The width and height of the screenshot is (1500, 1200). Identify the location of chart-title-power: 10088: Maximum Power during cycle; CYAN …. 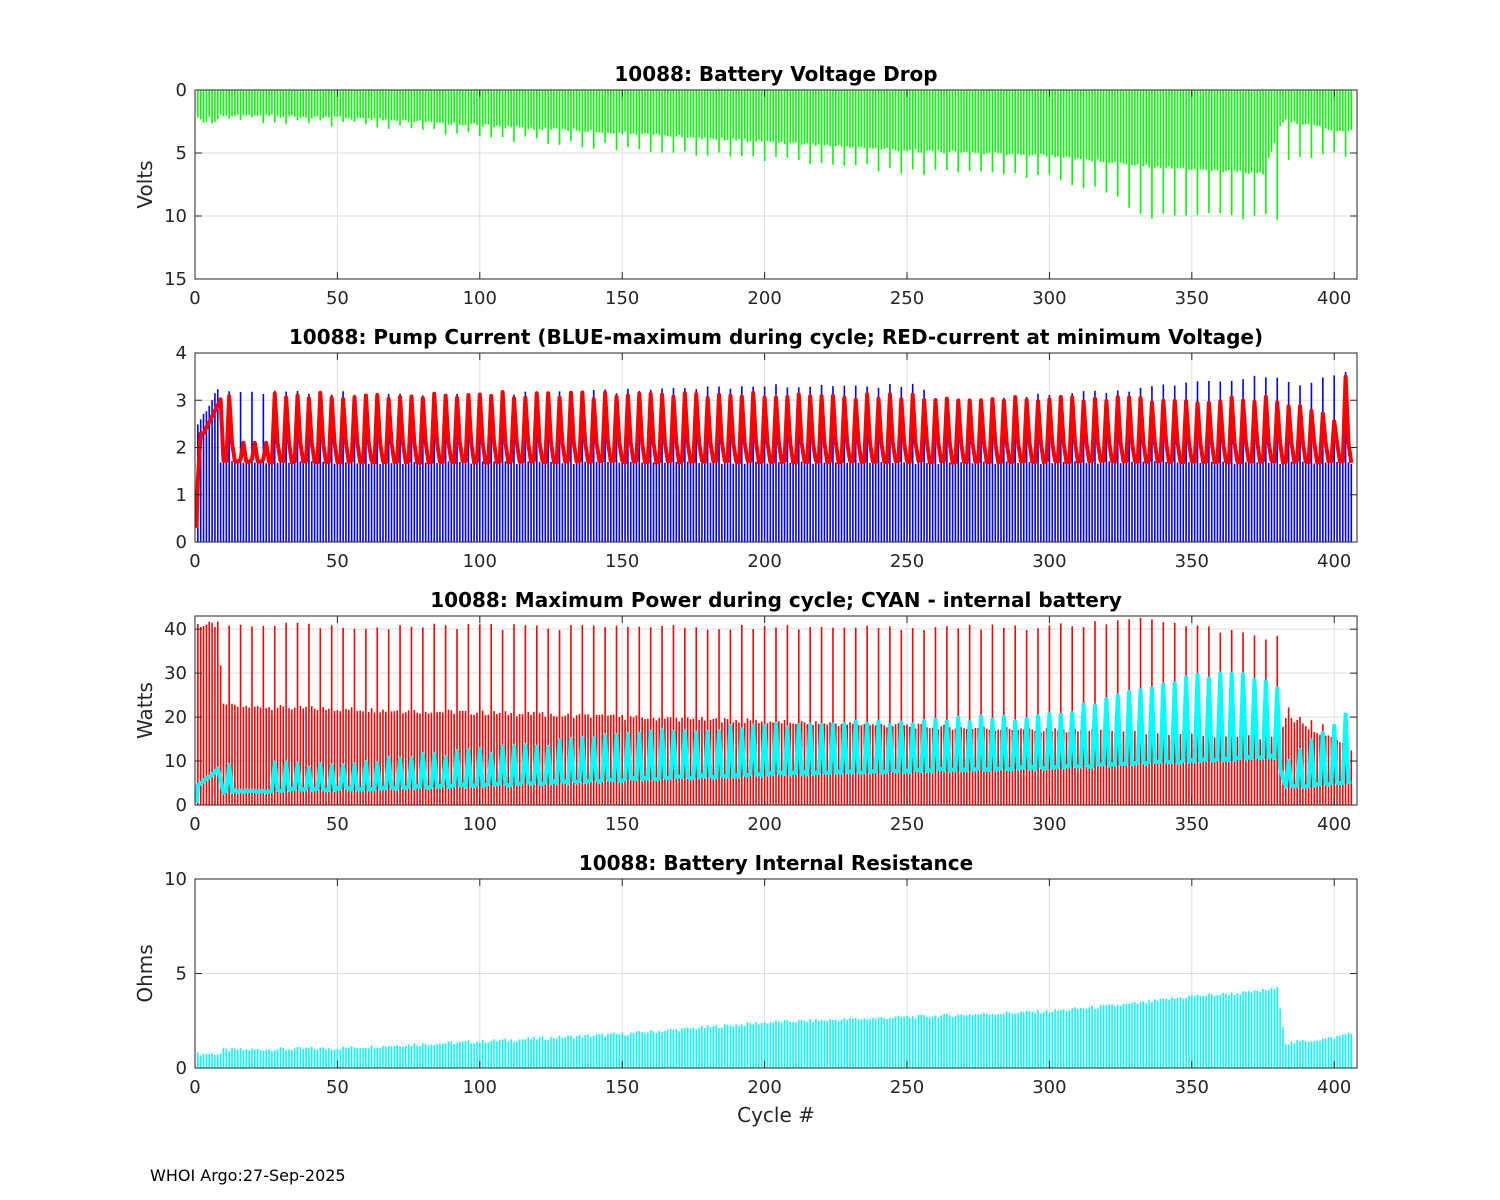
(775, 600).